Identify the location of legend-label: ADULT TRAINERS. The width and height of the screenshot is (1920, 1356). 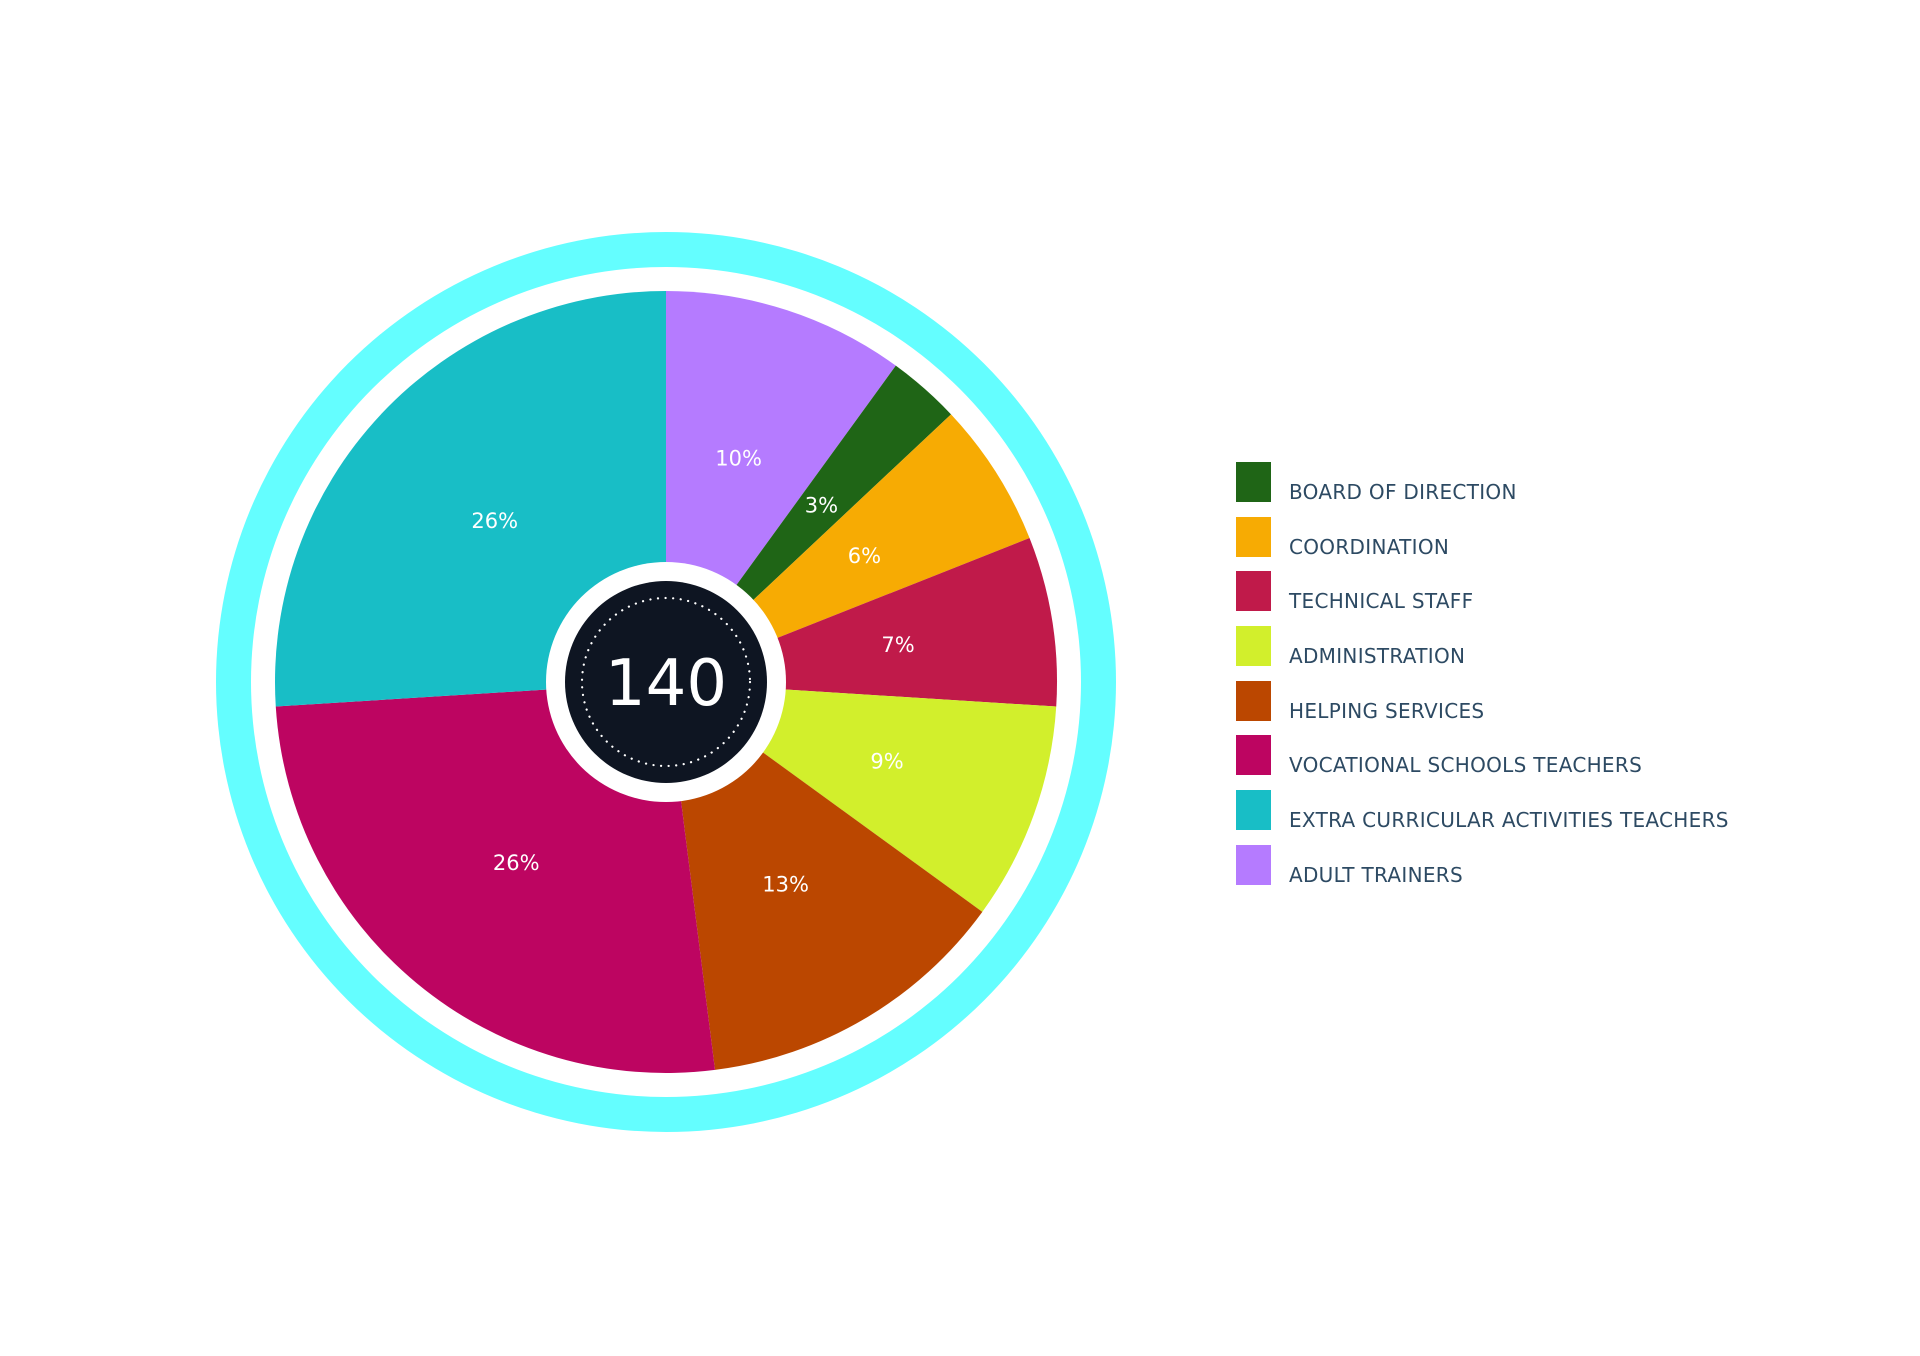
(1376, 874).